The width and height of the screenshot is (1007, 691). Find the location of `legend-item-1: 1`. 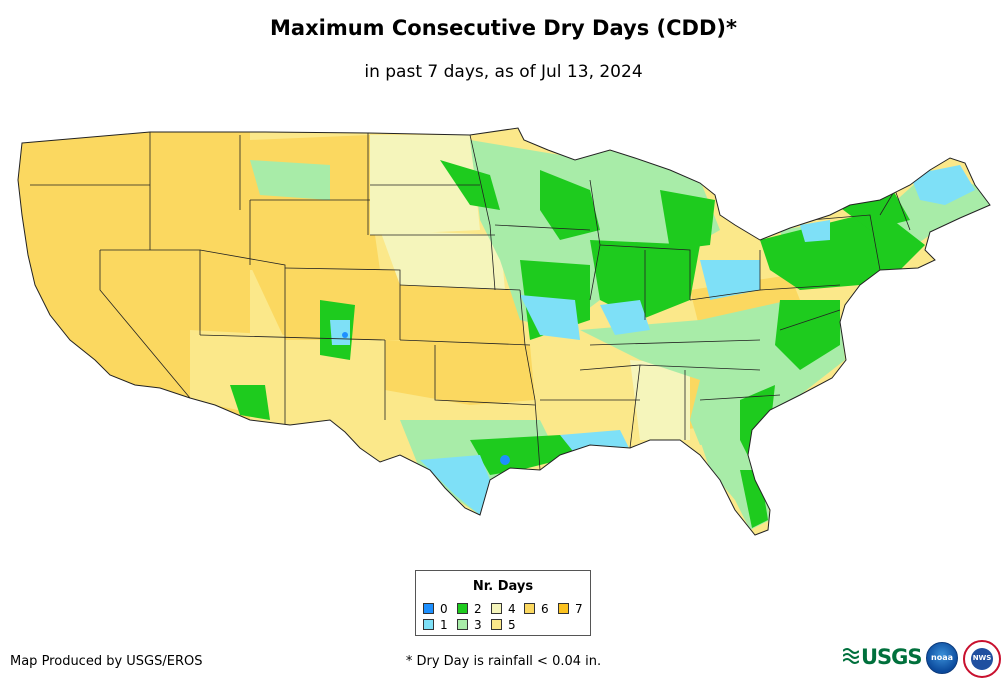

legend-item-1: 1 is located at coordinates (435, 624).